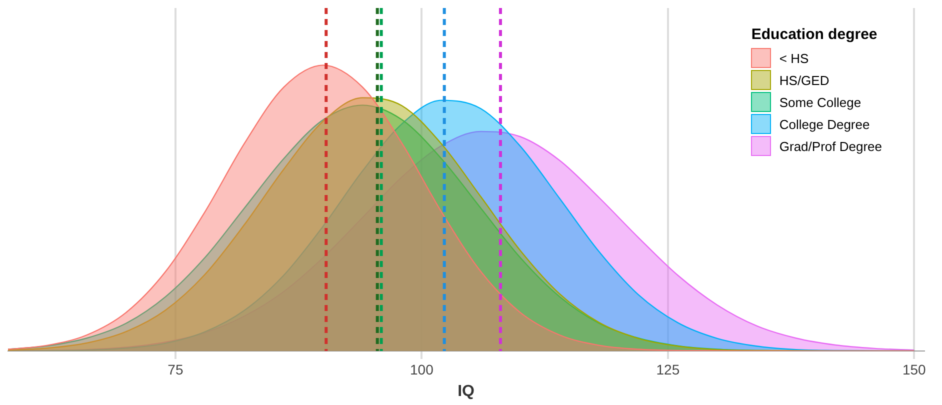  I want to click on x-tick-label: 75, so click(176, 369).